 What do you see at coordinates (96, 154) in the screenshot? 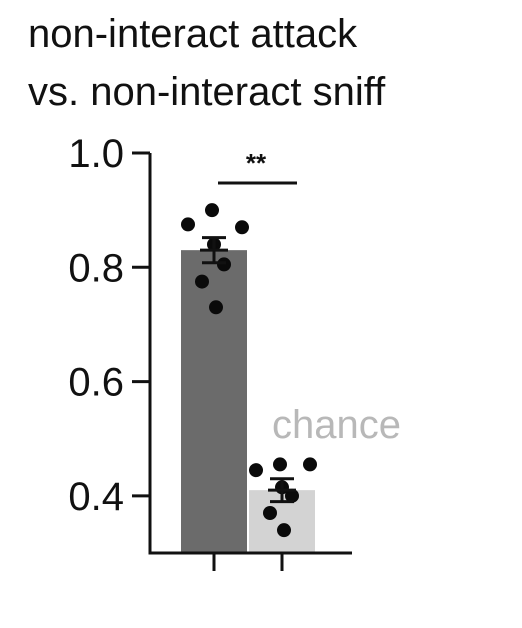
I see `y-tick-label: 1.0` at bounding box center [96, 154].